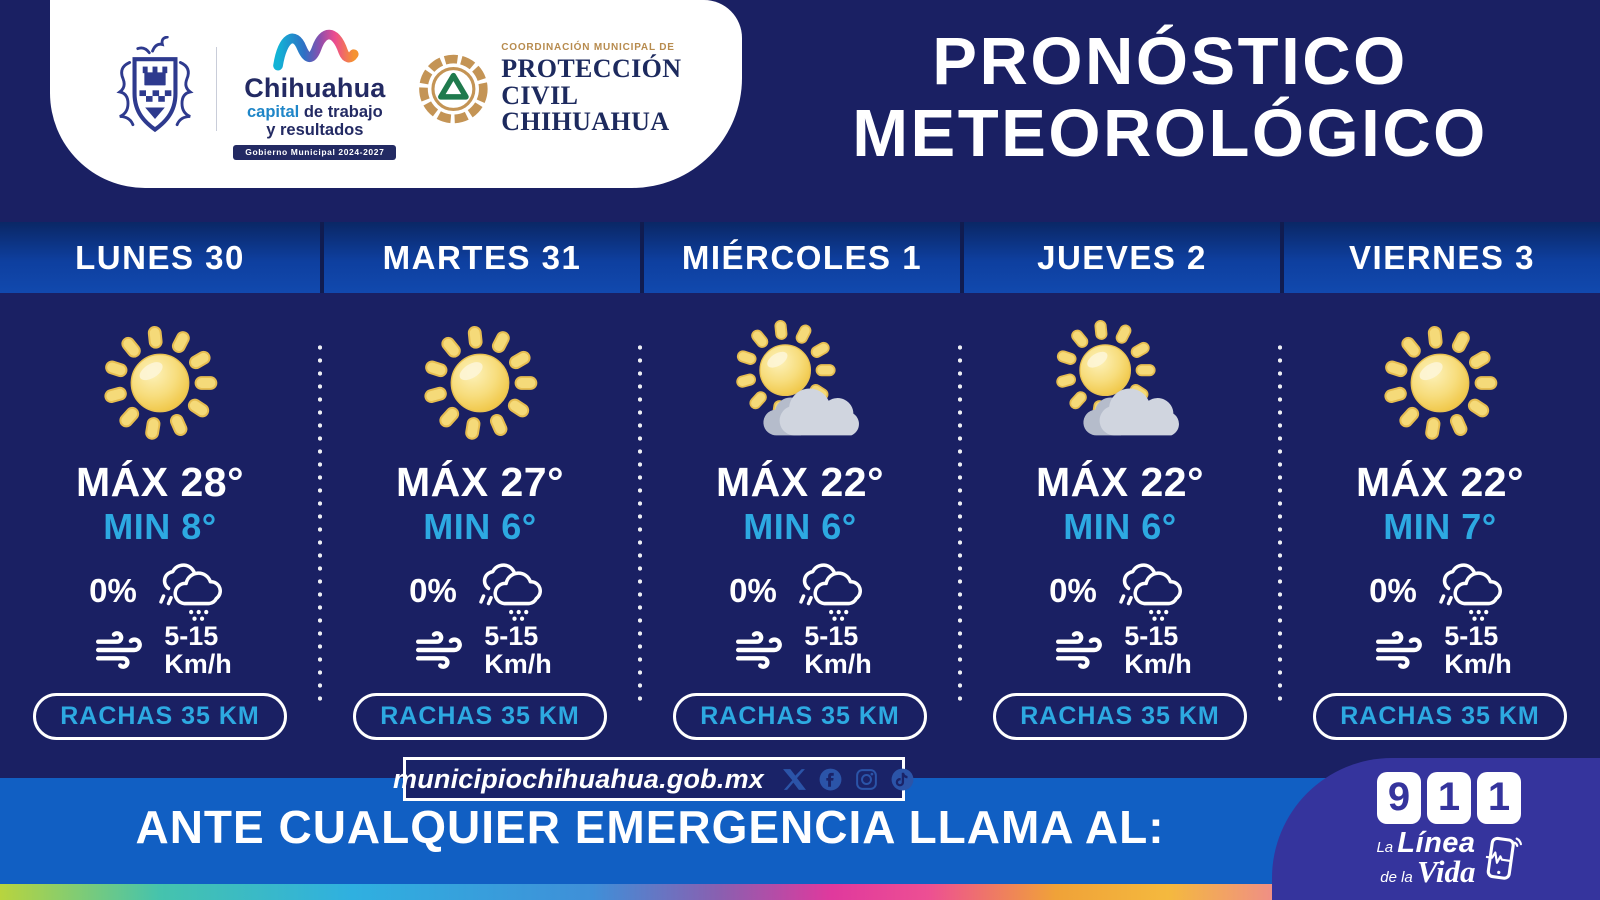 This screenshot has width=1600, height=900. I want to click on min-temperature: MIN 8°, so click(160, 526).